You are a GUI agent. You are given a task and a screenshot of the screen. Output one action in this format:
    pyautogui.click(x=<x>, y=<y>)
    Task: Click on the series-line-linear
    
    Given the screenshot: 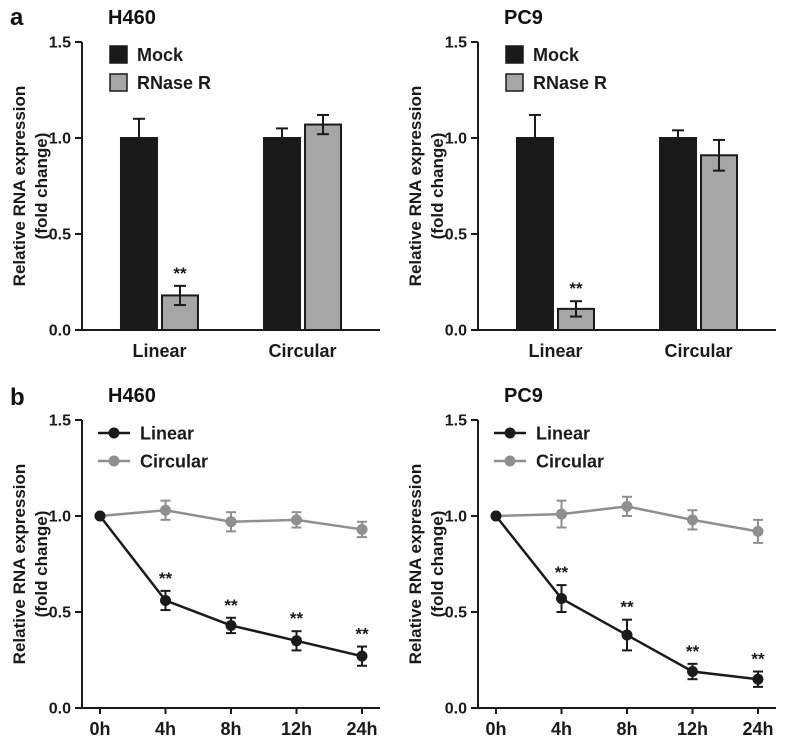 What is the action you would take?
    pyautogui.click(x=231, y=586)
    